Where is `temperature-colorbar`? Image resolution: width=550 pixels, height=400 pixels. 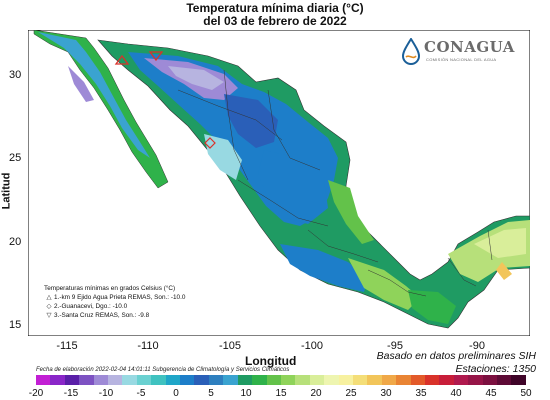
temperature-colorbar is located at coordinates (281, 380).